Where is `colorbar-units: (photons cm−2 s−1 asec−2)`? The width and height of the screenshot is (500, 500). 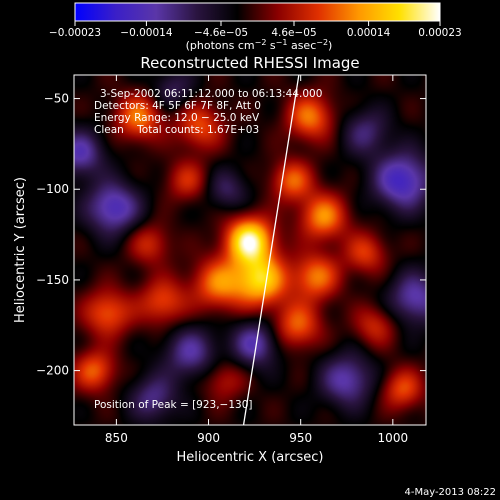
colorbar-units: (photons cm−2 s−1 asec−2) is located at coordinates (259, 45).